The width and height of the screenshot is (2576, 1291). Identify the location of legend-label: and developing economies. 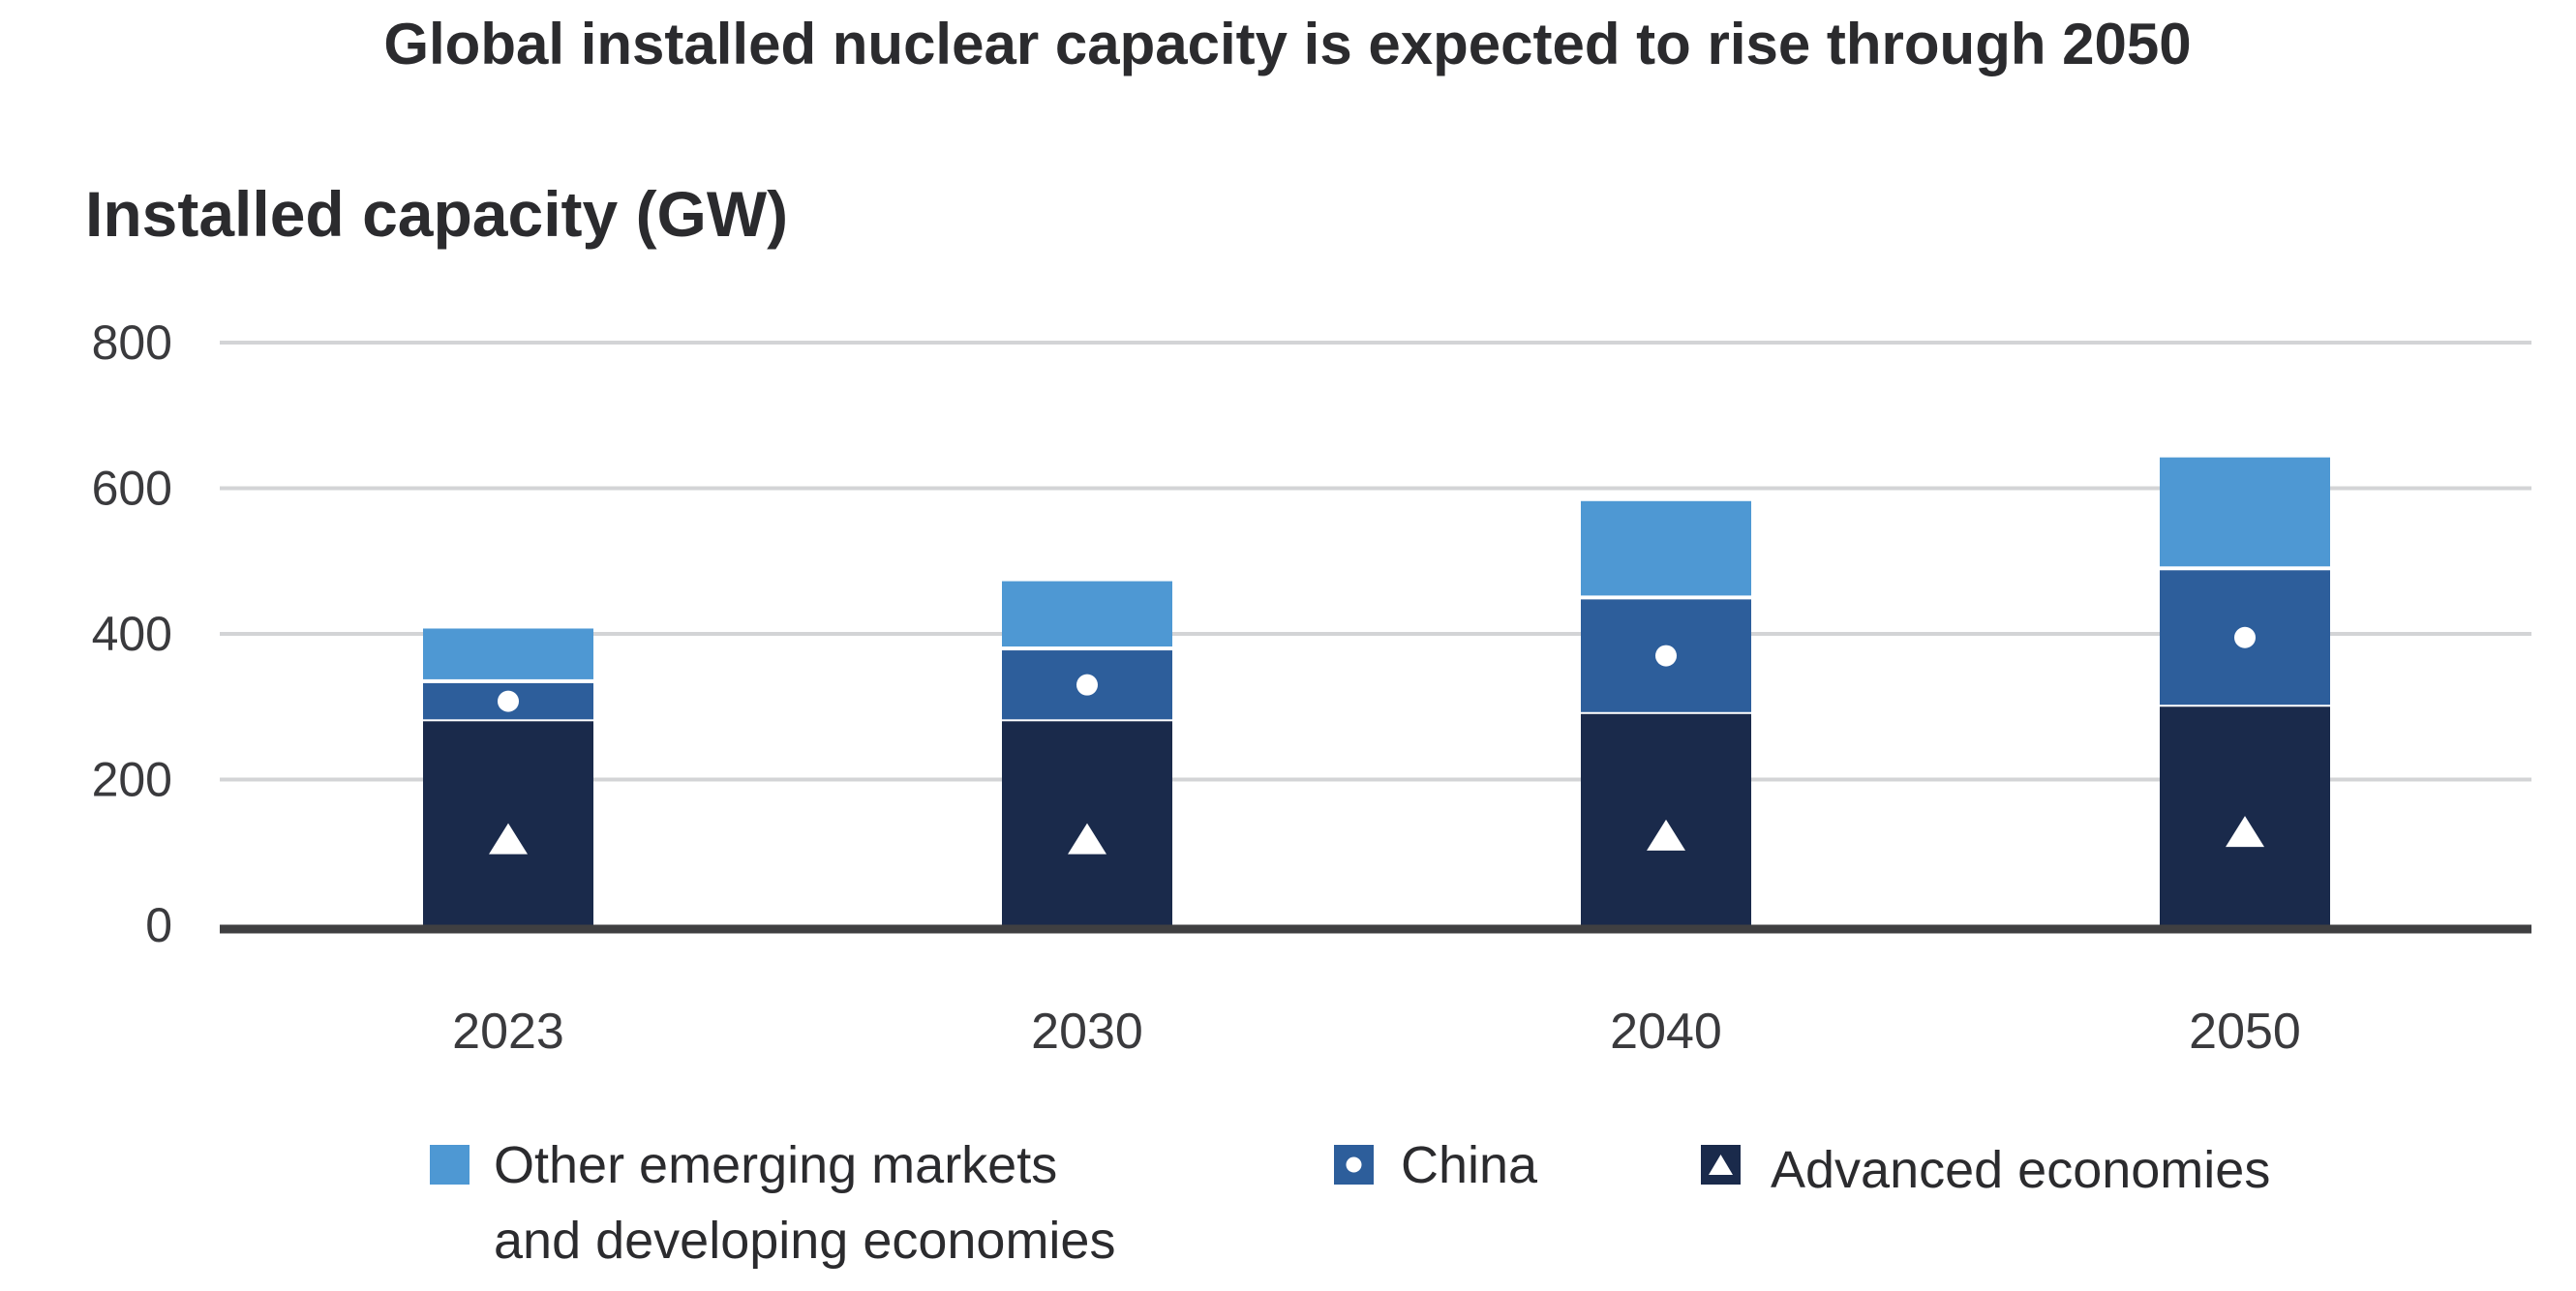
(804, 1241).